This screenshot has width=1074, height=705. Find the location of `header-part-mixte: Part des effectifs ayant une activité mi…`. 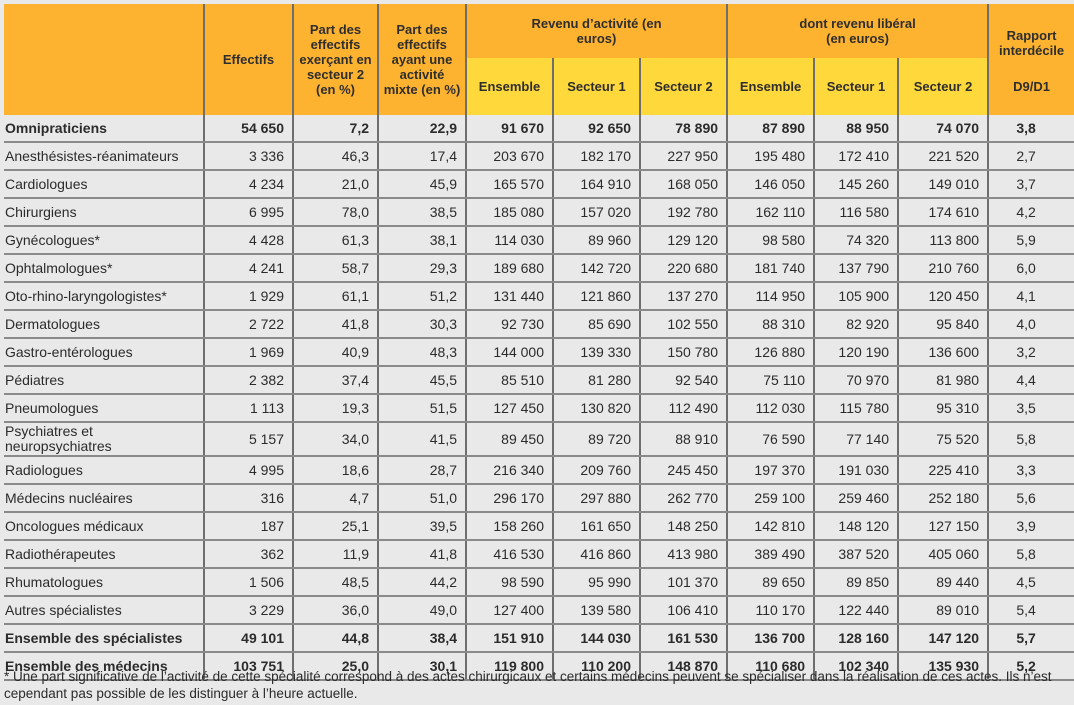

header-part-mixte: Part des effectifs ayant une activité mi… is located at coordinates (421, 59).